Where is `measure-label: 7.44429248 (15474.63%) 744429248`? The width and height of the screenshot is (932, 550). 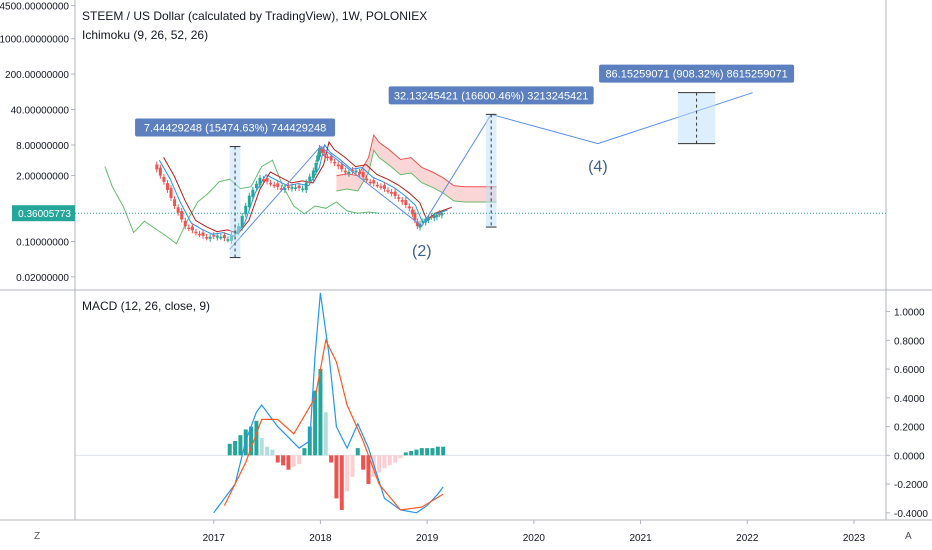 measure-label: 7.44429248 (15474.63%) 744429248 is located at coordinates (235, 129).